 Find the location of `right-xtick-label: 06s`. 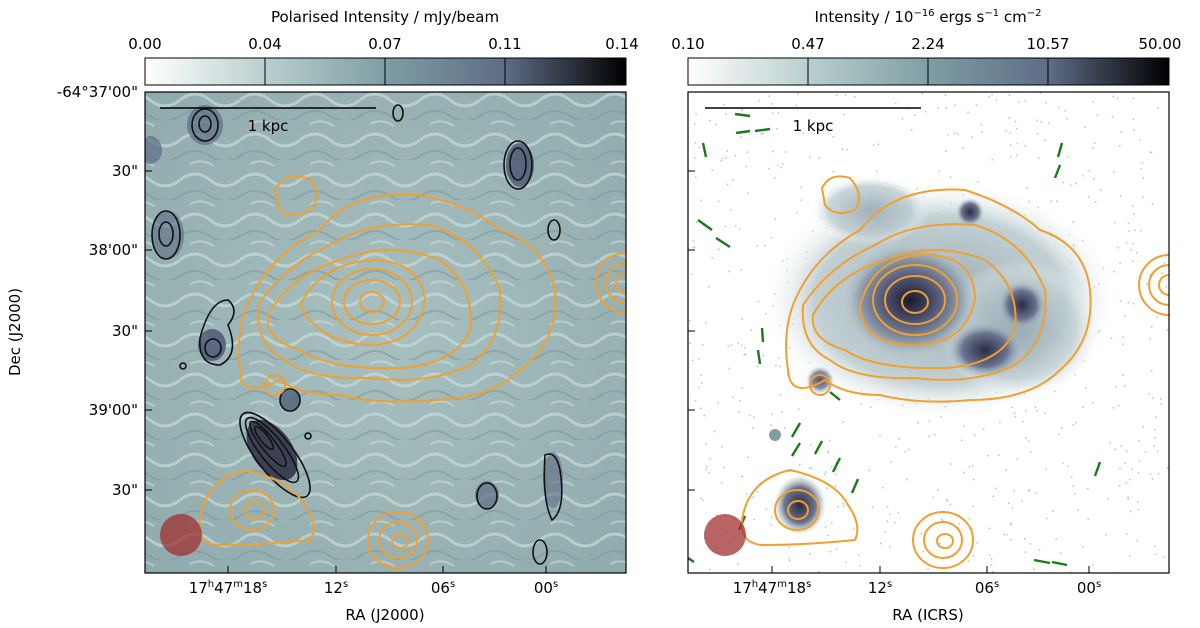

right-xtick-label: 06s is located at coordinates (987, 588).